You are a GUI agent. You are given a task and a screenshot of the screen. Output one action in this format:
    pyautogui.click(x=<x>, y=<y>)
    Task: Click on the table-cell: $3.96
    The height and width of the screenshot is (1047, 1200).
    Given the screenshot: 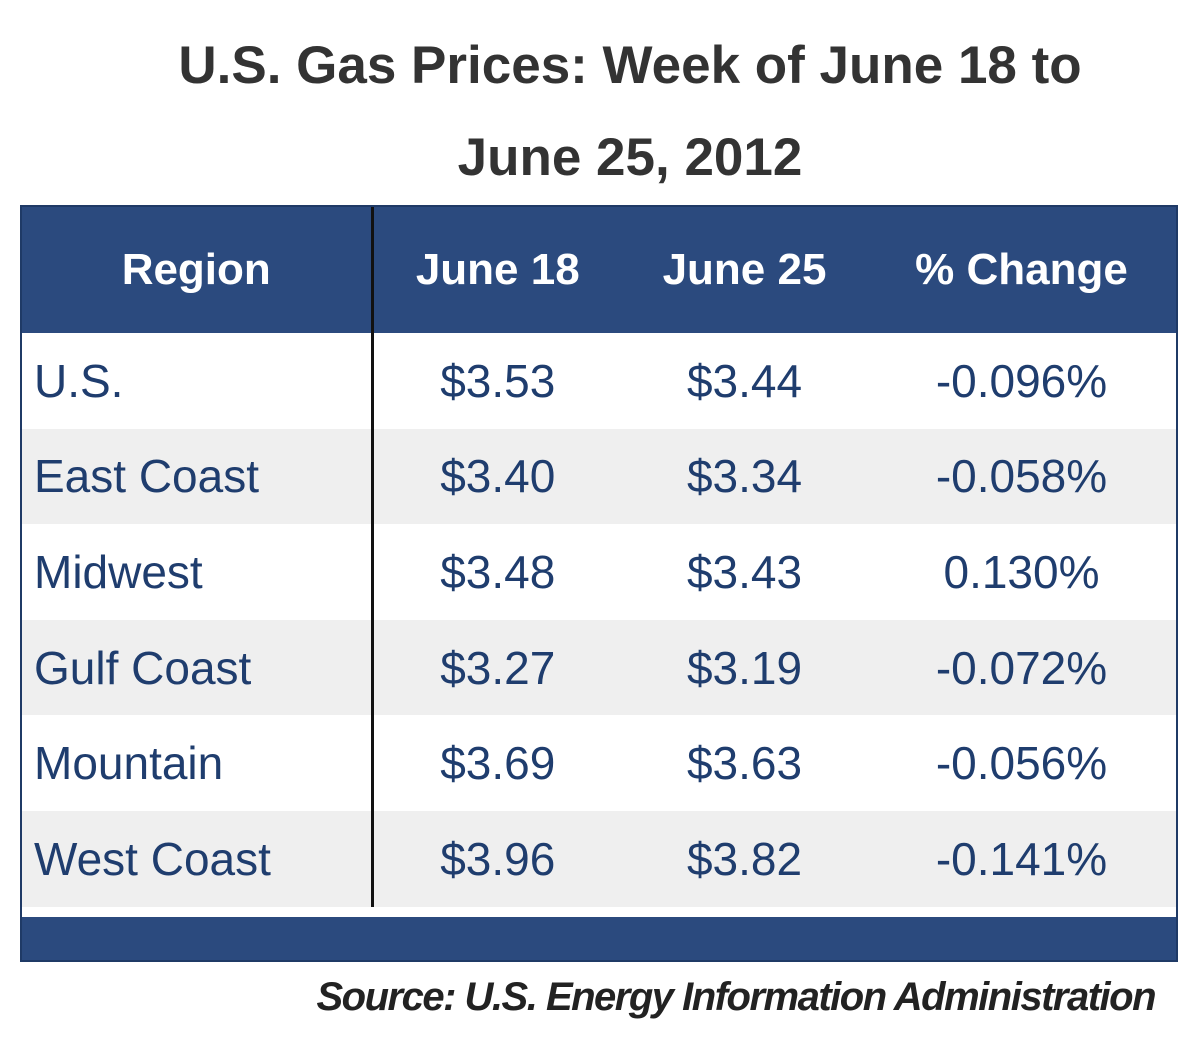 What is the action you would take?
    pyautogui.click(x=497, y=858)
    